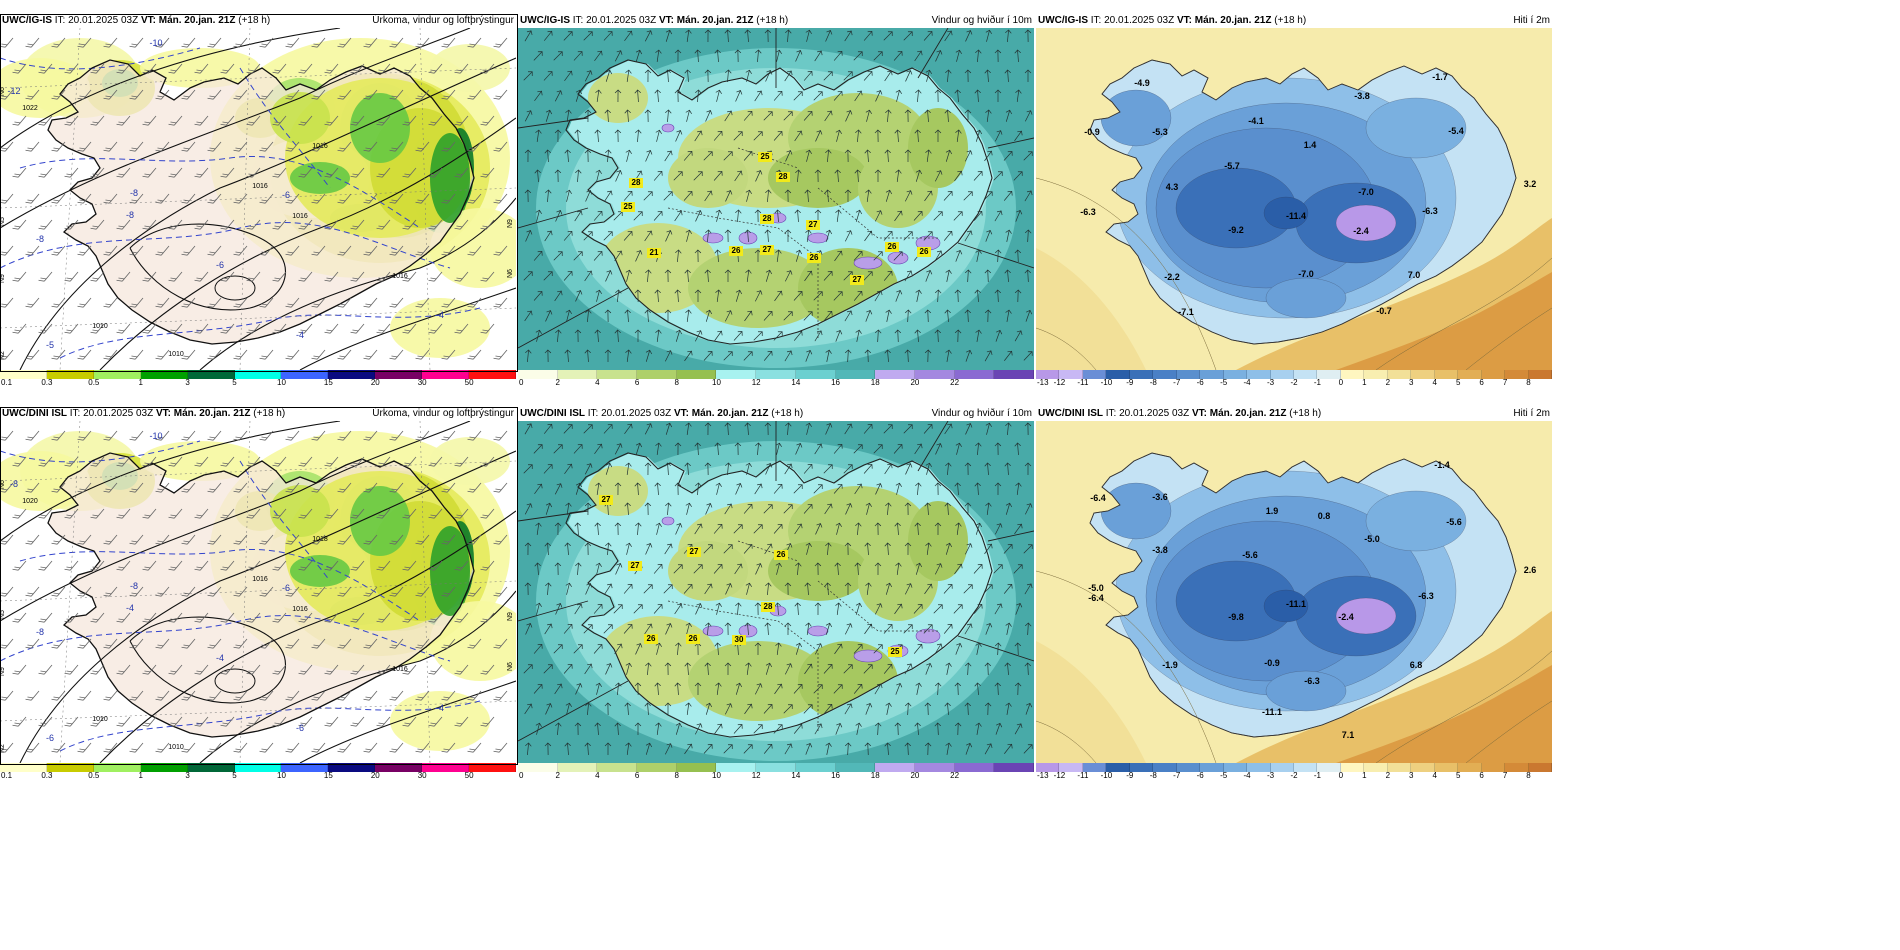 Image resolution: width=1900 pixels, height=950 pixels. Describe the element at coordinates (1294, 775) in the screenshot. I see `colorbar-tick-label: -2` at that location.